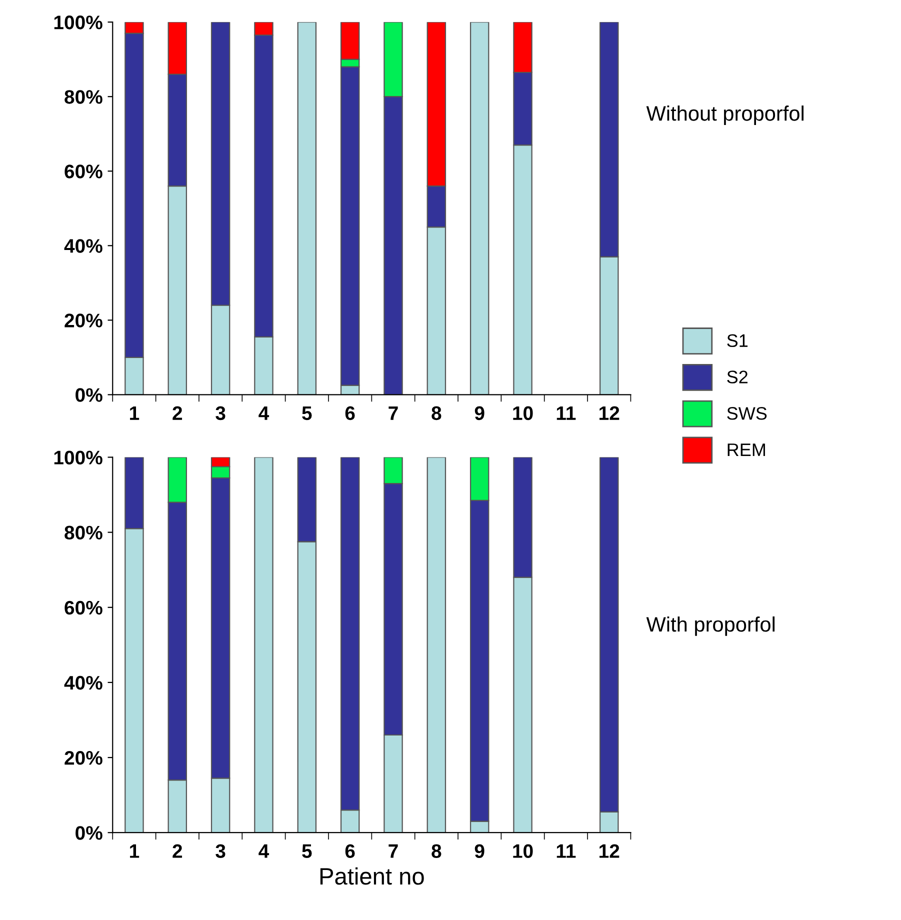  Describe the element at coordinates (725, 115) in the screenshot. I see `text: Without proporfol` at that location.